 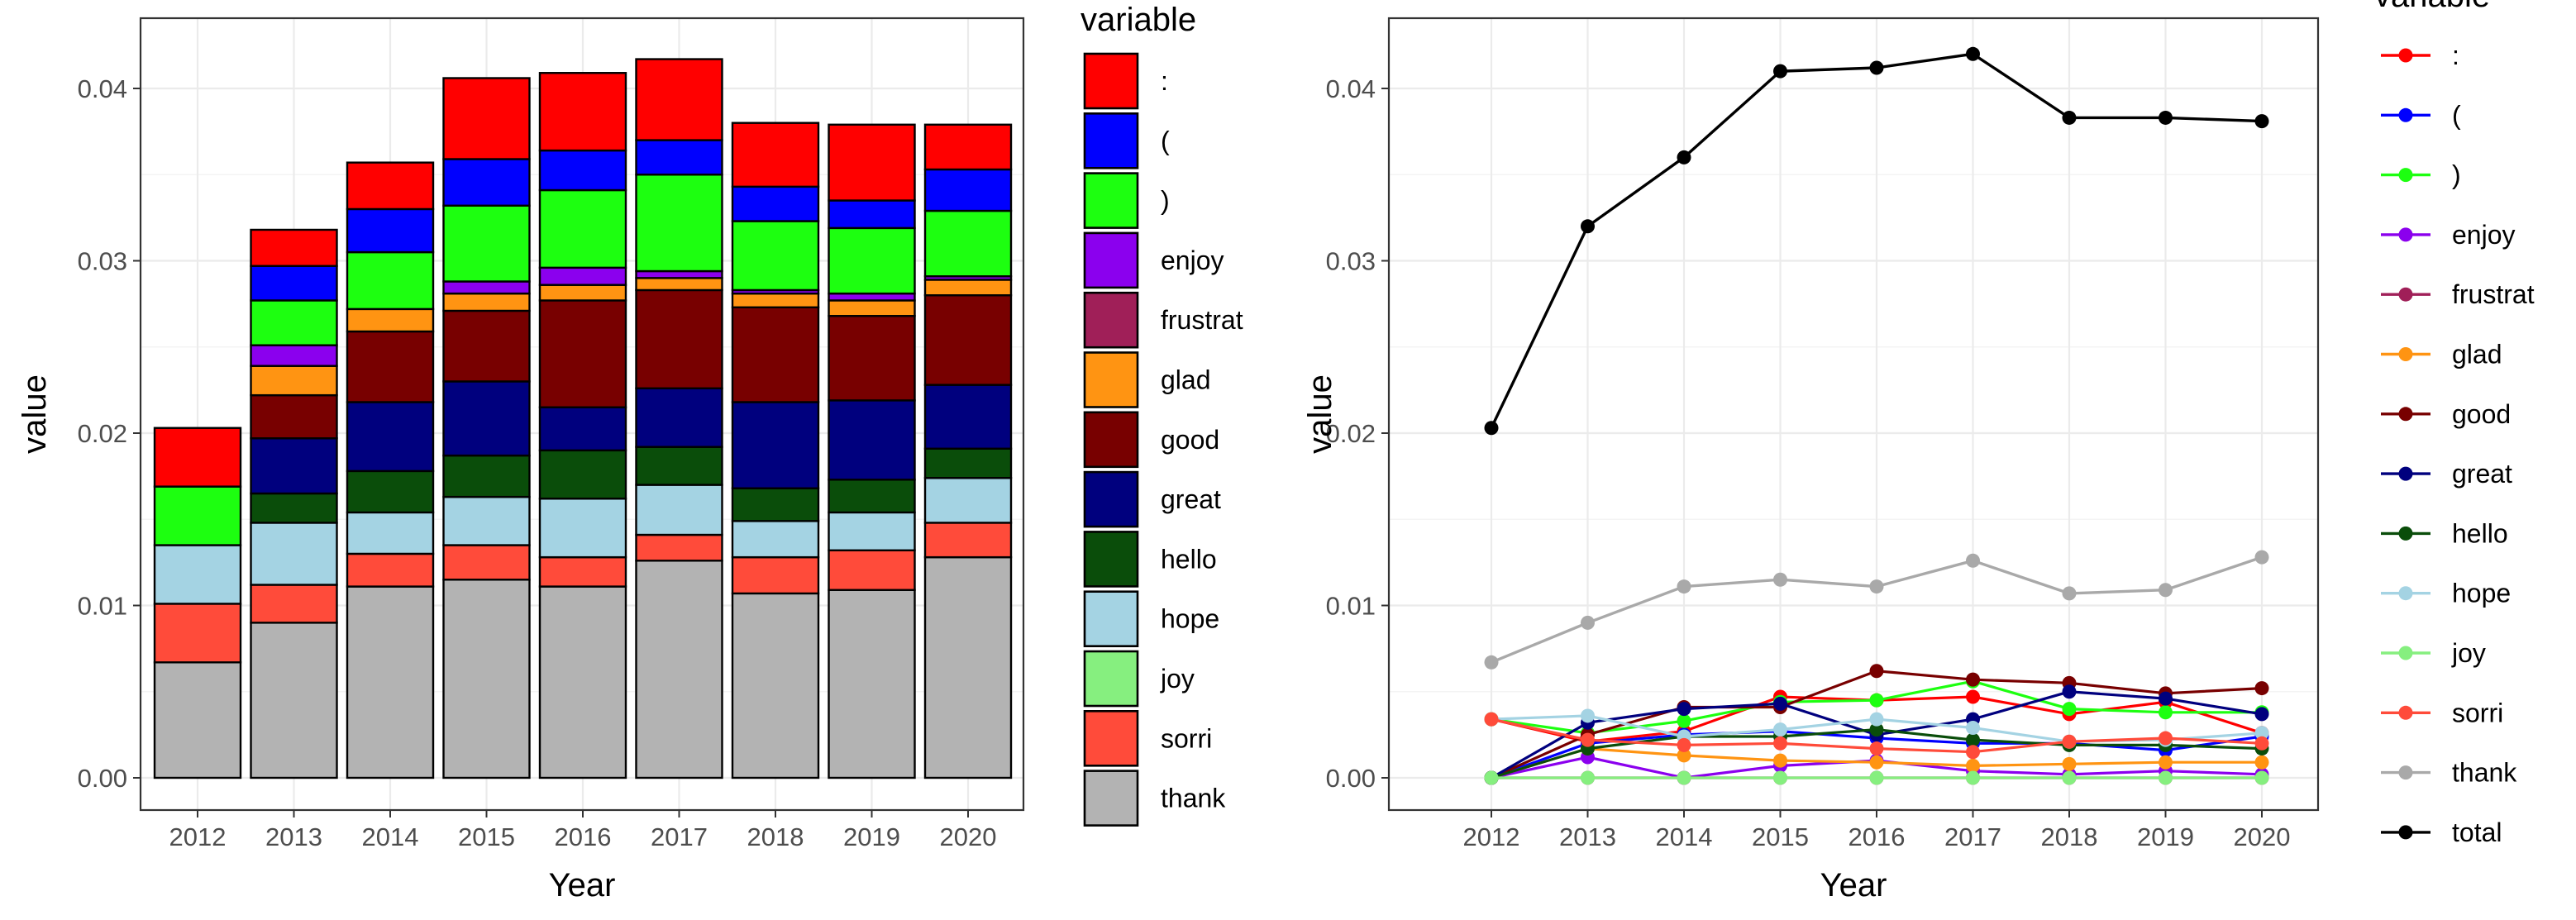 I want to click on legend-label: sorri, so click(x=2477, y=712).